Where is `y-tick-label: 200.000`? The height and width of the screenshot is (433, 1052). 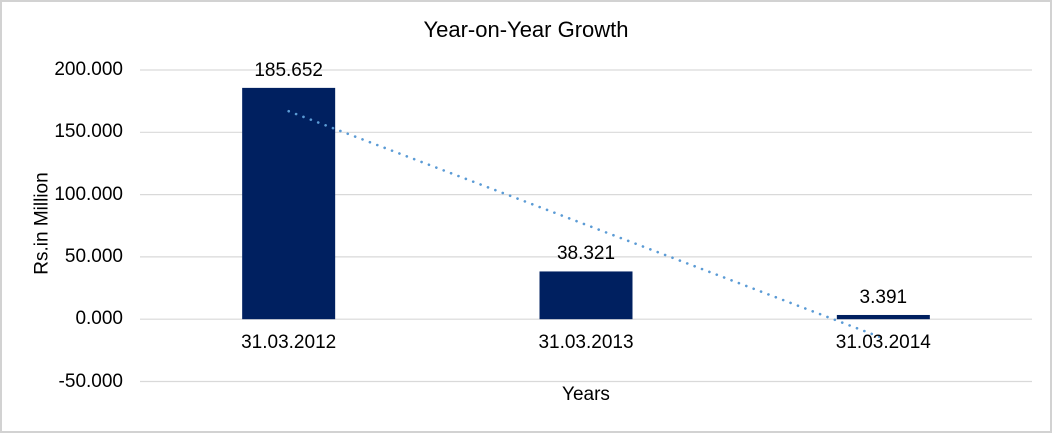 y-tick-label: 200.000 is located at coordinates (88, 69).